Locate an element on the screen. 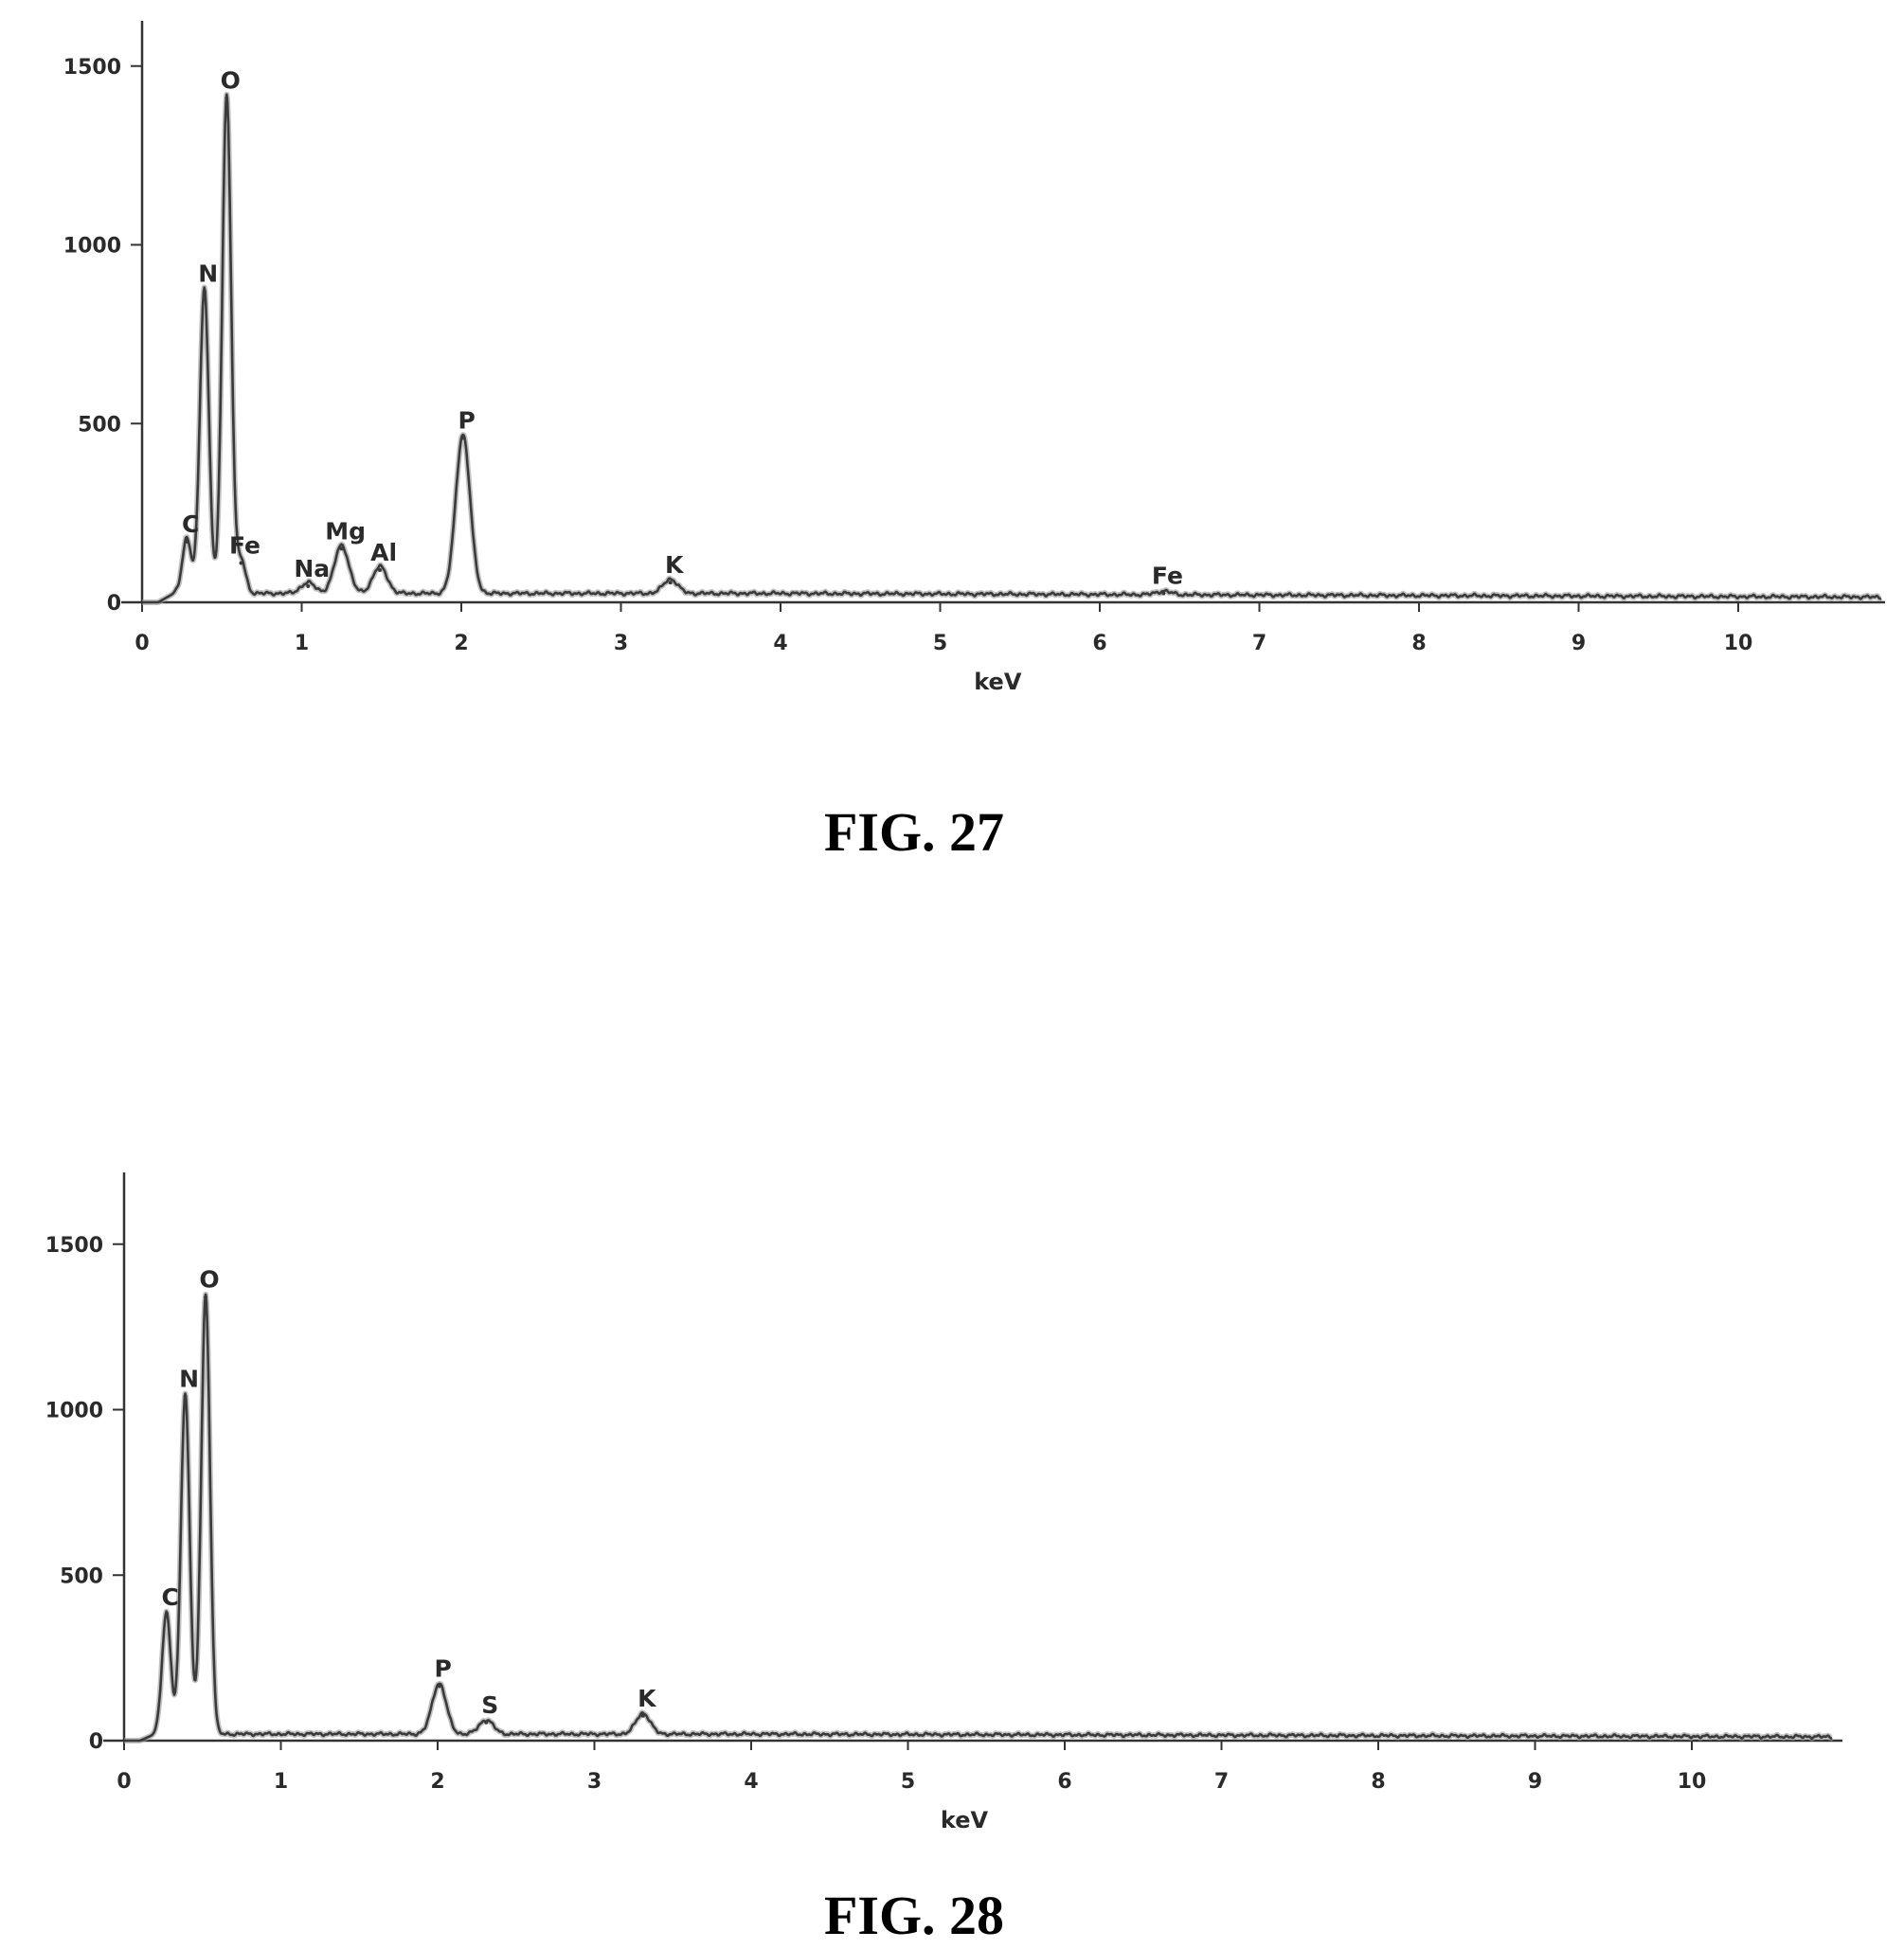 The width and height of the screenshot is (1904, 1949). figure-caption: FIG. 28 is located at coordinates (914, 1915).